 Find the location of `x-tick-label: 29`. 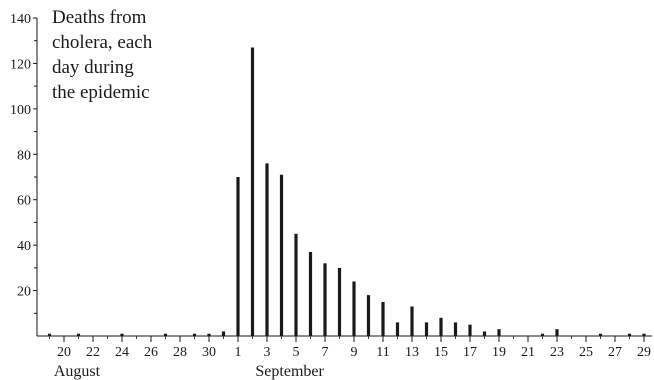

x-tick-label: 29 is located at coordinates (644, 352).